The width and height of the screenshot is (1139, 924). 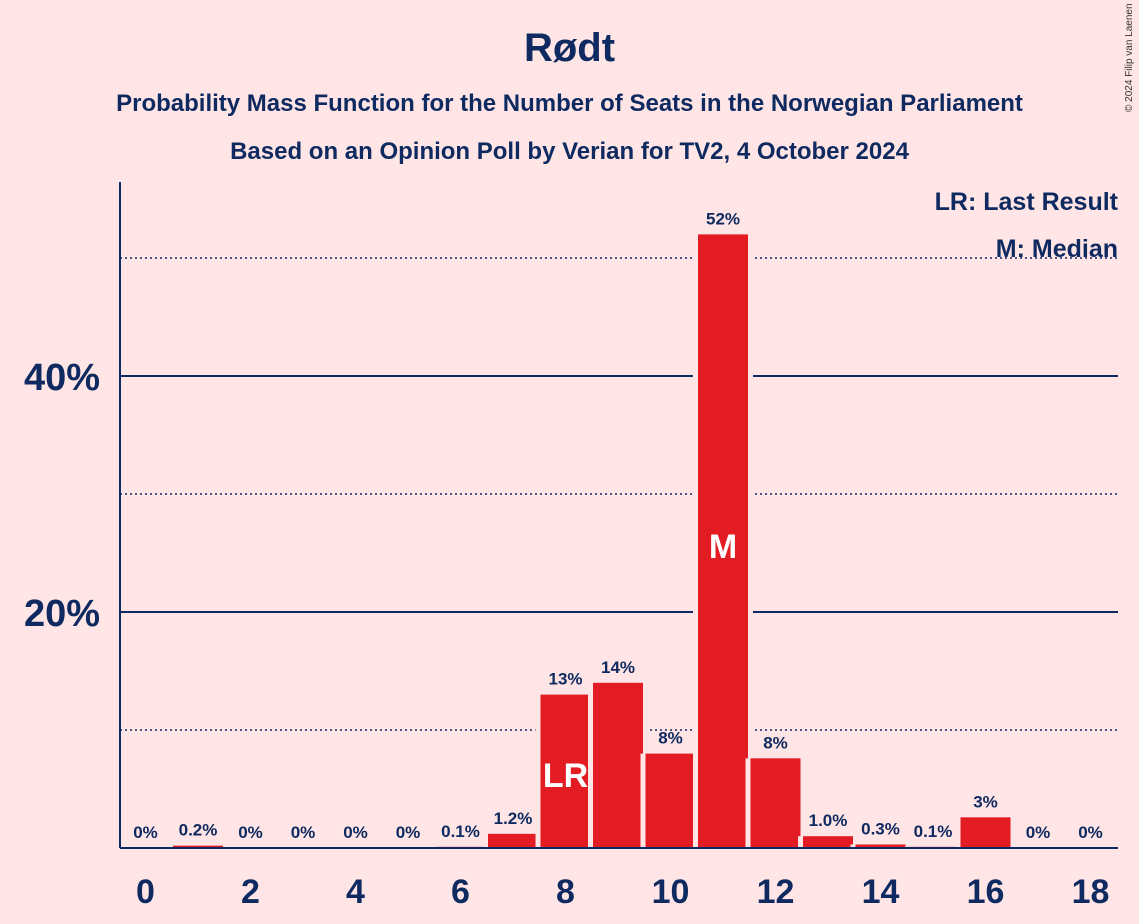 I want to click on x-tick-label: 14, so click(x=881, y=892).